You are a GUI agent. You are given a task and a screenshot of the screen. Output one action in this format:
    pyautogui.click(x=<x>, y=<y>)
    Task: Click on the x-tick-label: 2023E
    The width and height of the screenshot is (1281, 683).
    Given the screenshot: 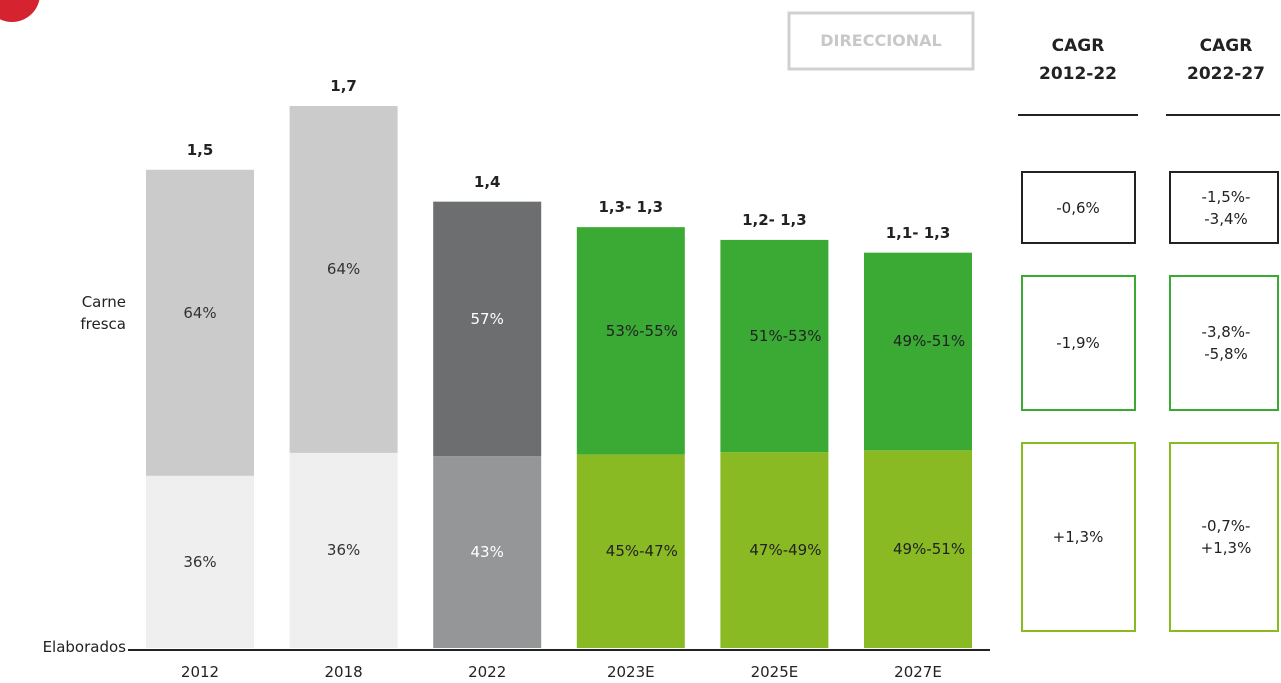 What is the action you would take?
    pyautogui.click(x=630, y=672)
    